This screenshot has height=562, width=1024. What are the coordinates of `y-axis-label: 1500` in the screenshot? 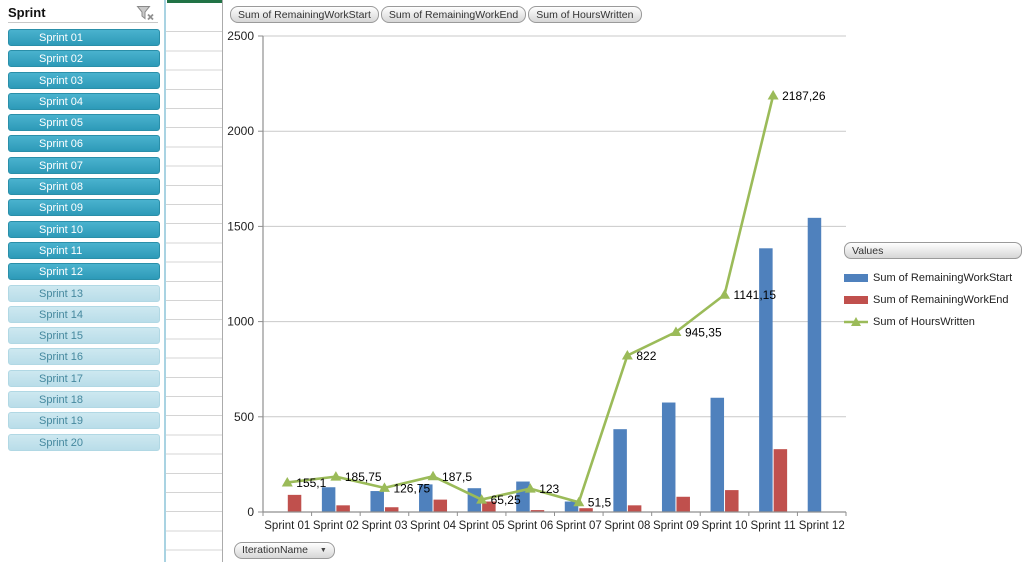 It's located at (240, 226).